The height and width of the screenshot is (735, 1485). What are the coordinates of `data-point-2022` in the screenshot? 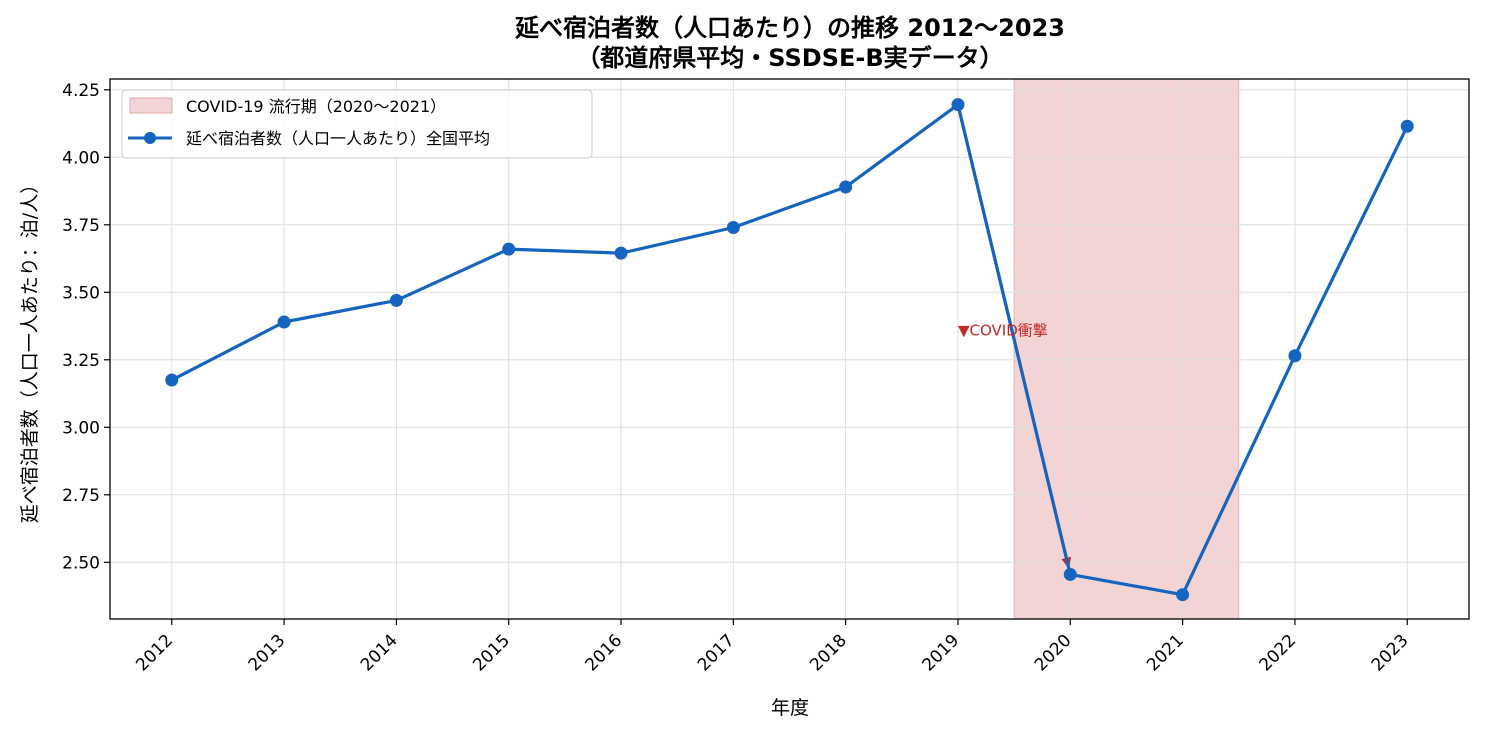 It's located at (1295, 356).